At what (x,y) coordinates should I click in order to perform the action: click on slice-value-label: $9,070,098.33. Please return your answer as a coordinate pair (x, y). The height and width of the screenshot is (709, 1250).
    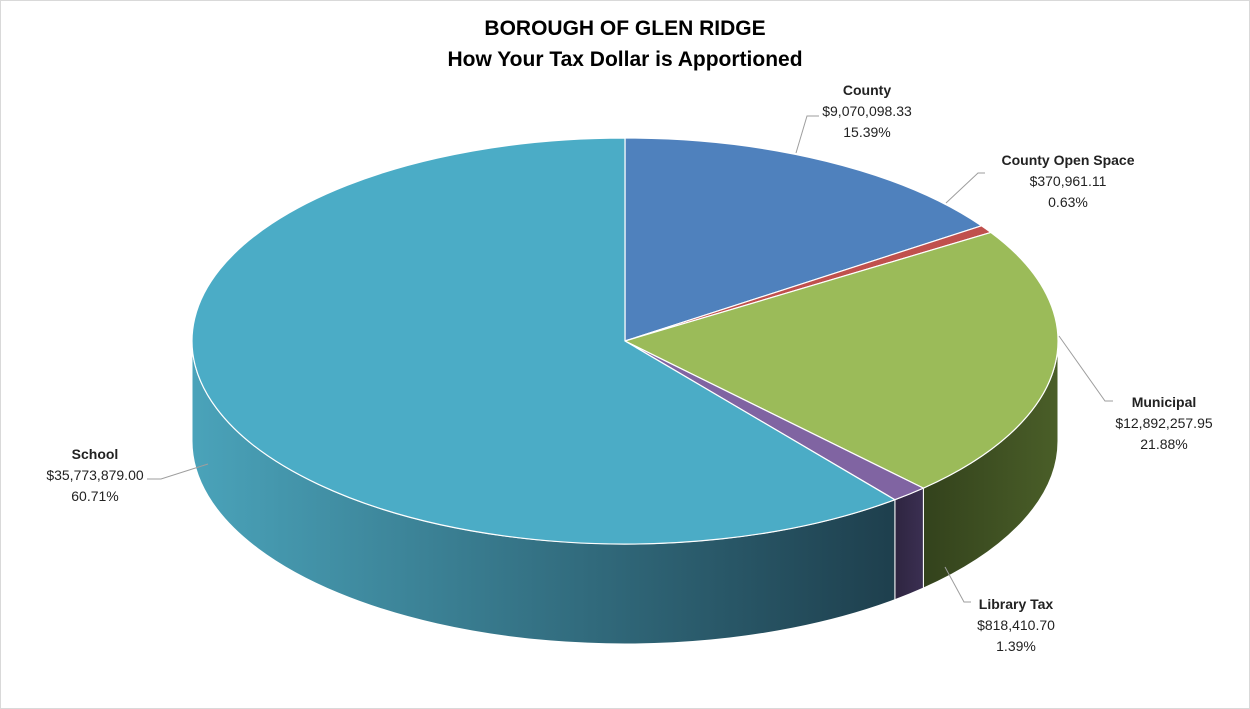
    Looking at the image, I should click on (867, 111).